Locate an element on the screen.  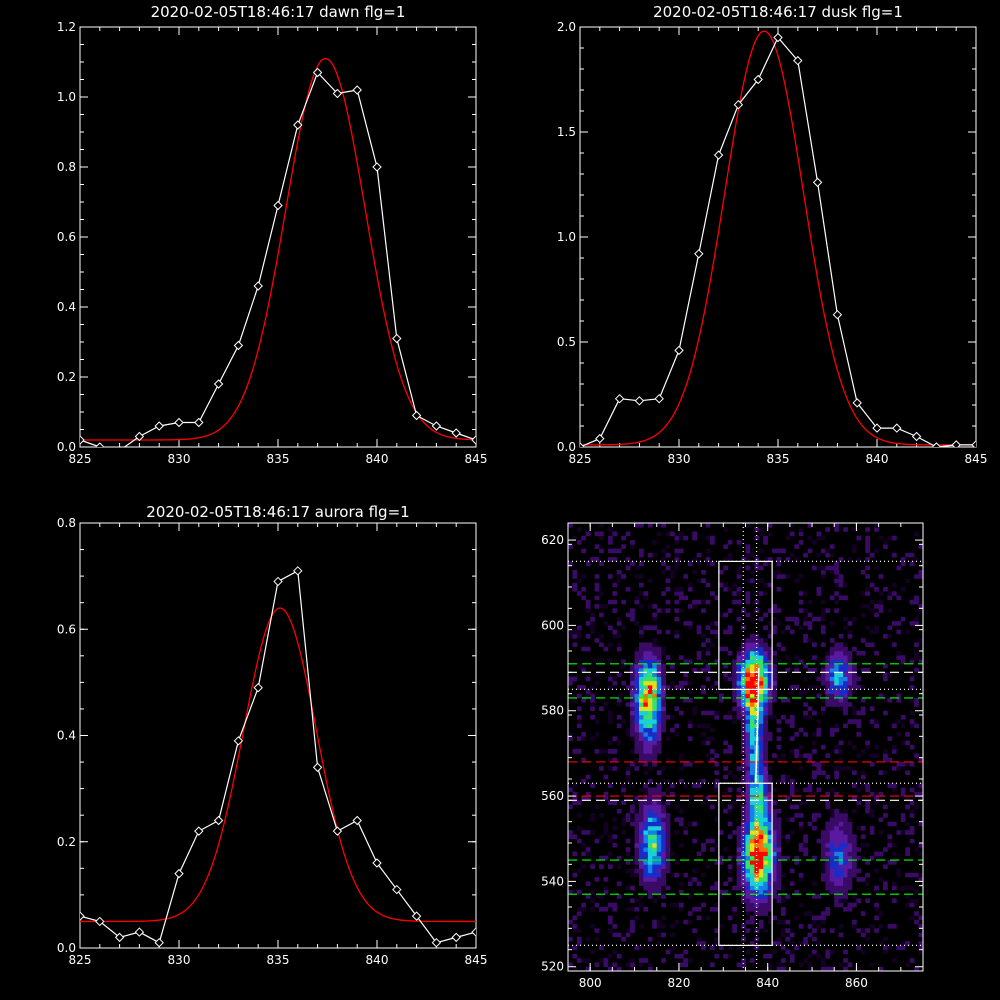
image-y-tick-label: 580 is located at coordinates (552, 711).